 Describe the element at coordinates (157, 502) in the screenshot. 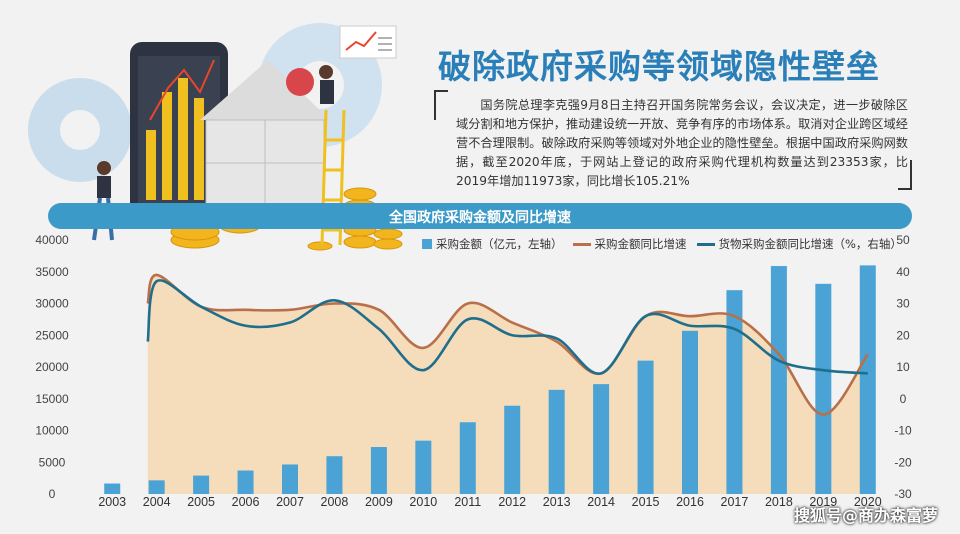

I see `x-tick-label: 2004` at that location.